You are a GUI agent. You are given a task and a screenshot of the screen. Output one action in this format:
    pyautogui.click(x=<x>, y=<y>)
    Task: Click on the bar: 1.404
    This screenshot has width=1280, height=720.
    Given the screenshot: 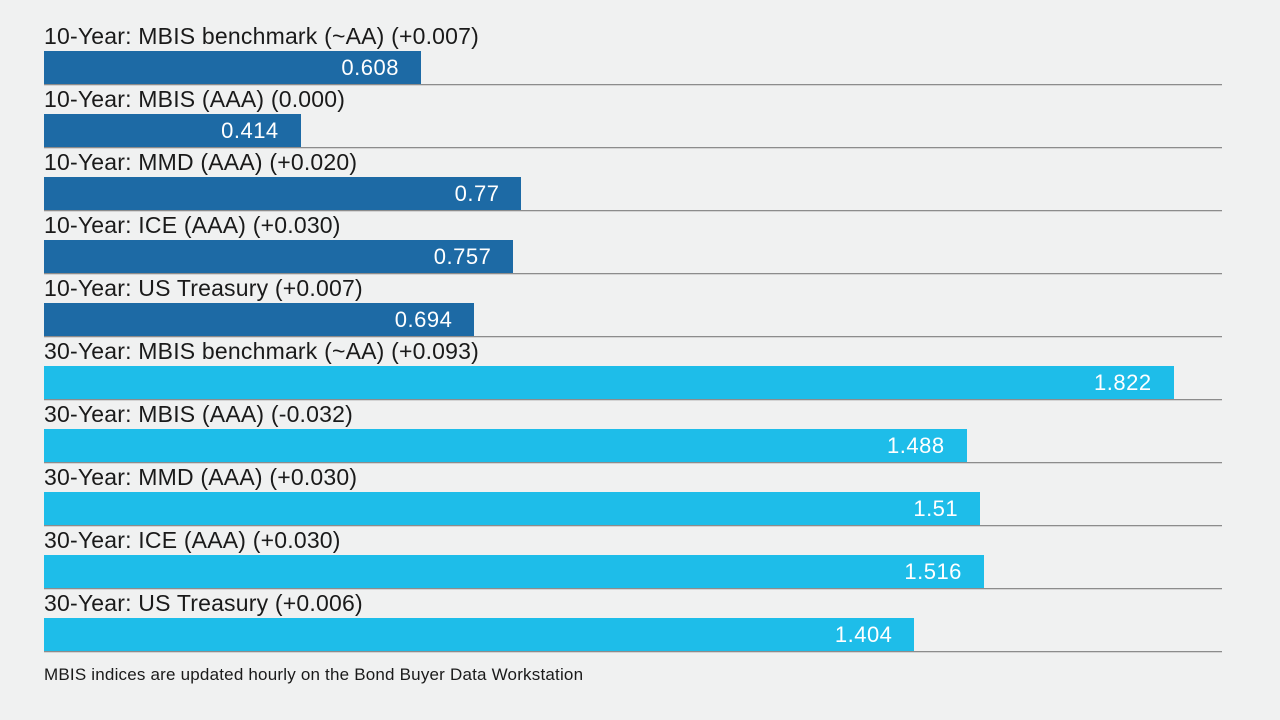 What is the action you would take?
    pyautogui.click(x=479, y=634)
    